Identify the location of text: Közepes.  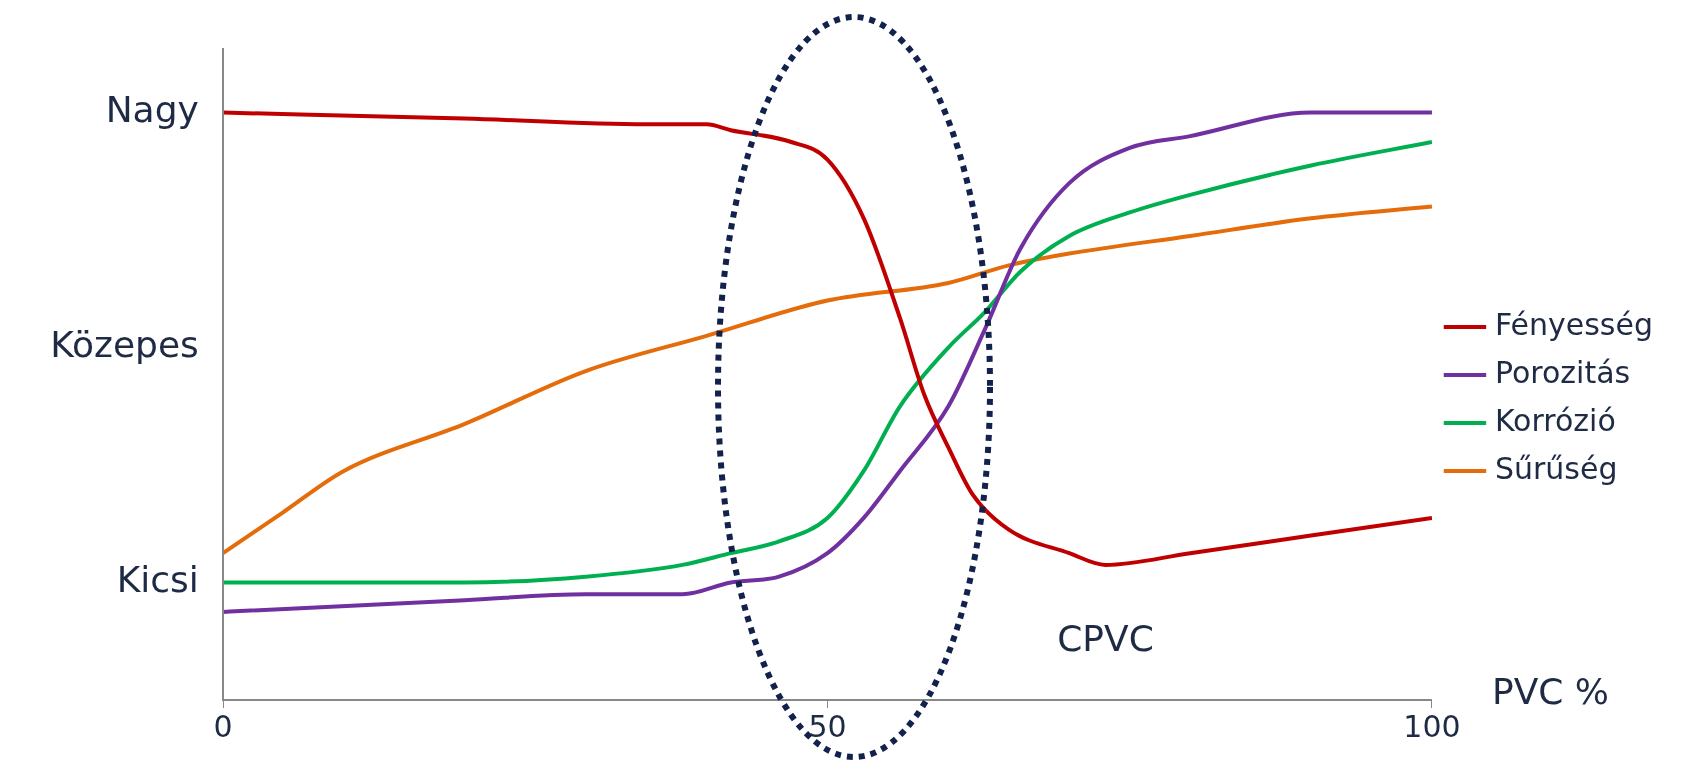
(124, 344).